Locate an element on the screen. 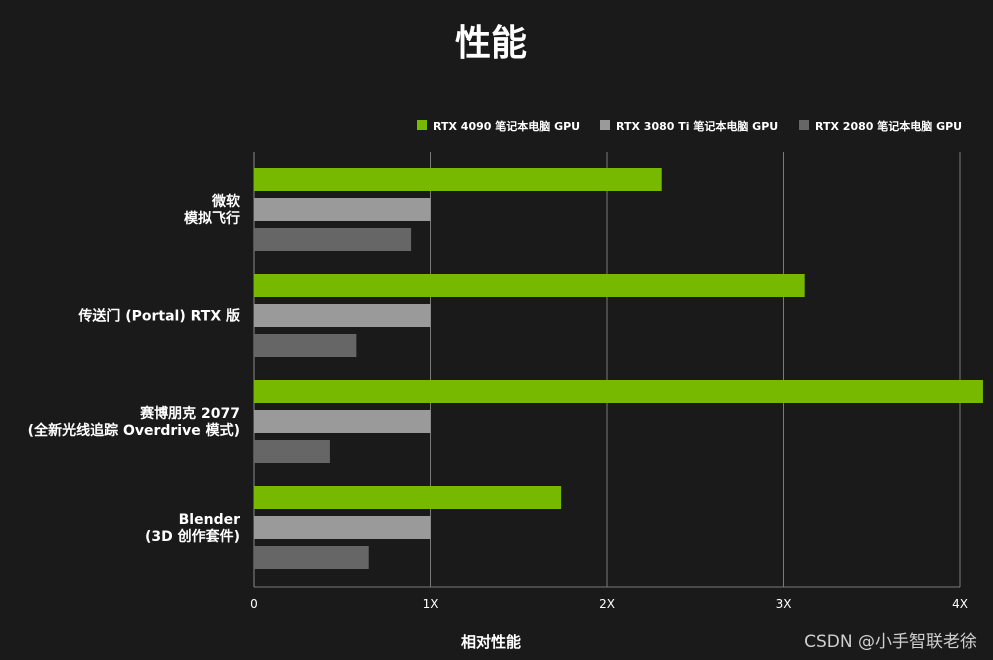 This screenshot has width=993, height=660. legend-label-2: RTX 2080 笔记本电脑 GPU is located at coordinates (888, 126).